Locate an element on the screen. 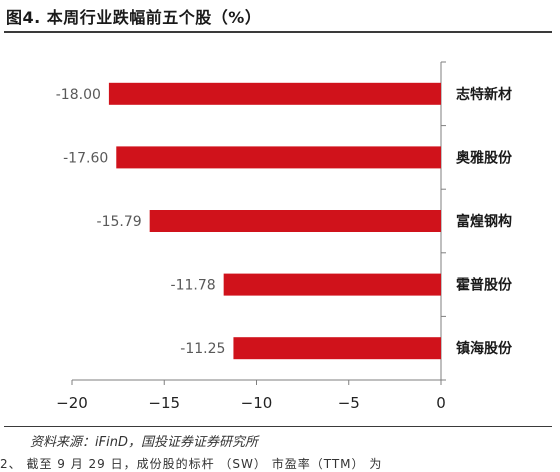  truncated-body-text: 2、 截至 9 月 29 日，成份股的标杆 （SW） 市盈率（TTM） 为 is located at coordinates (191, 464).